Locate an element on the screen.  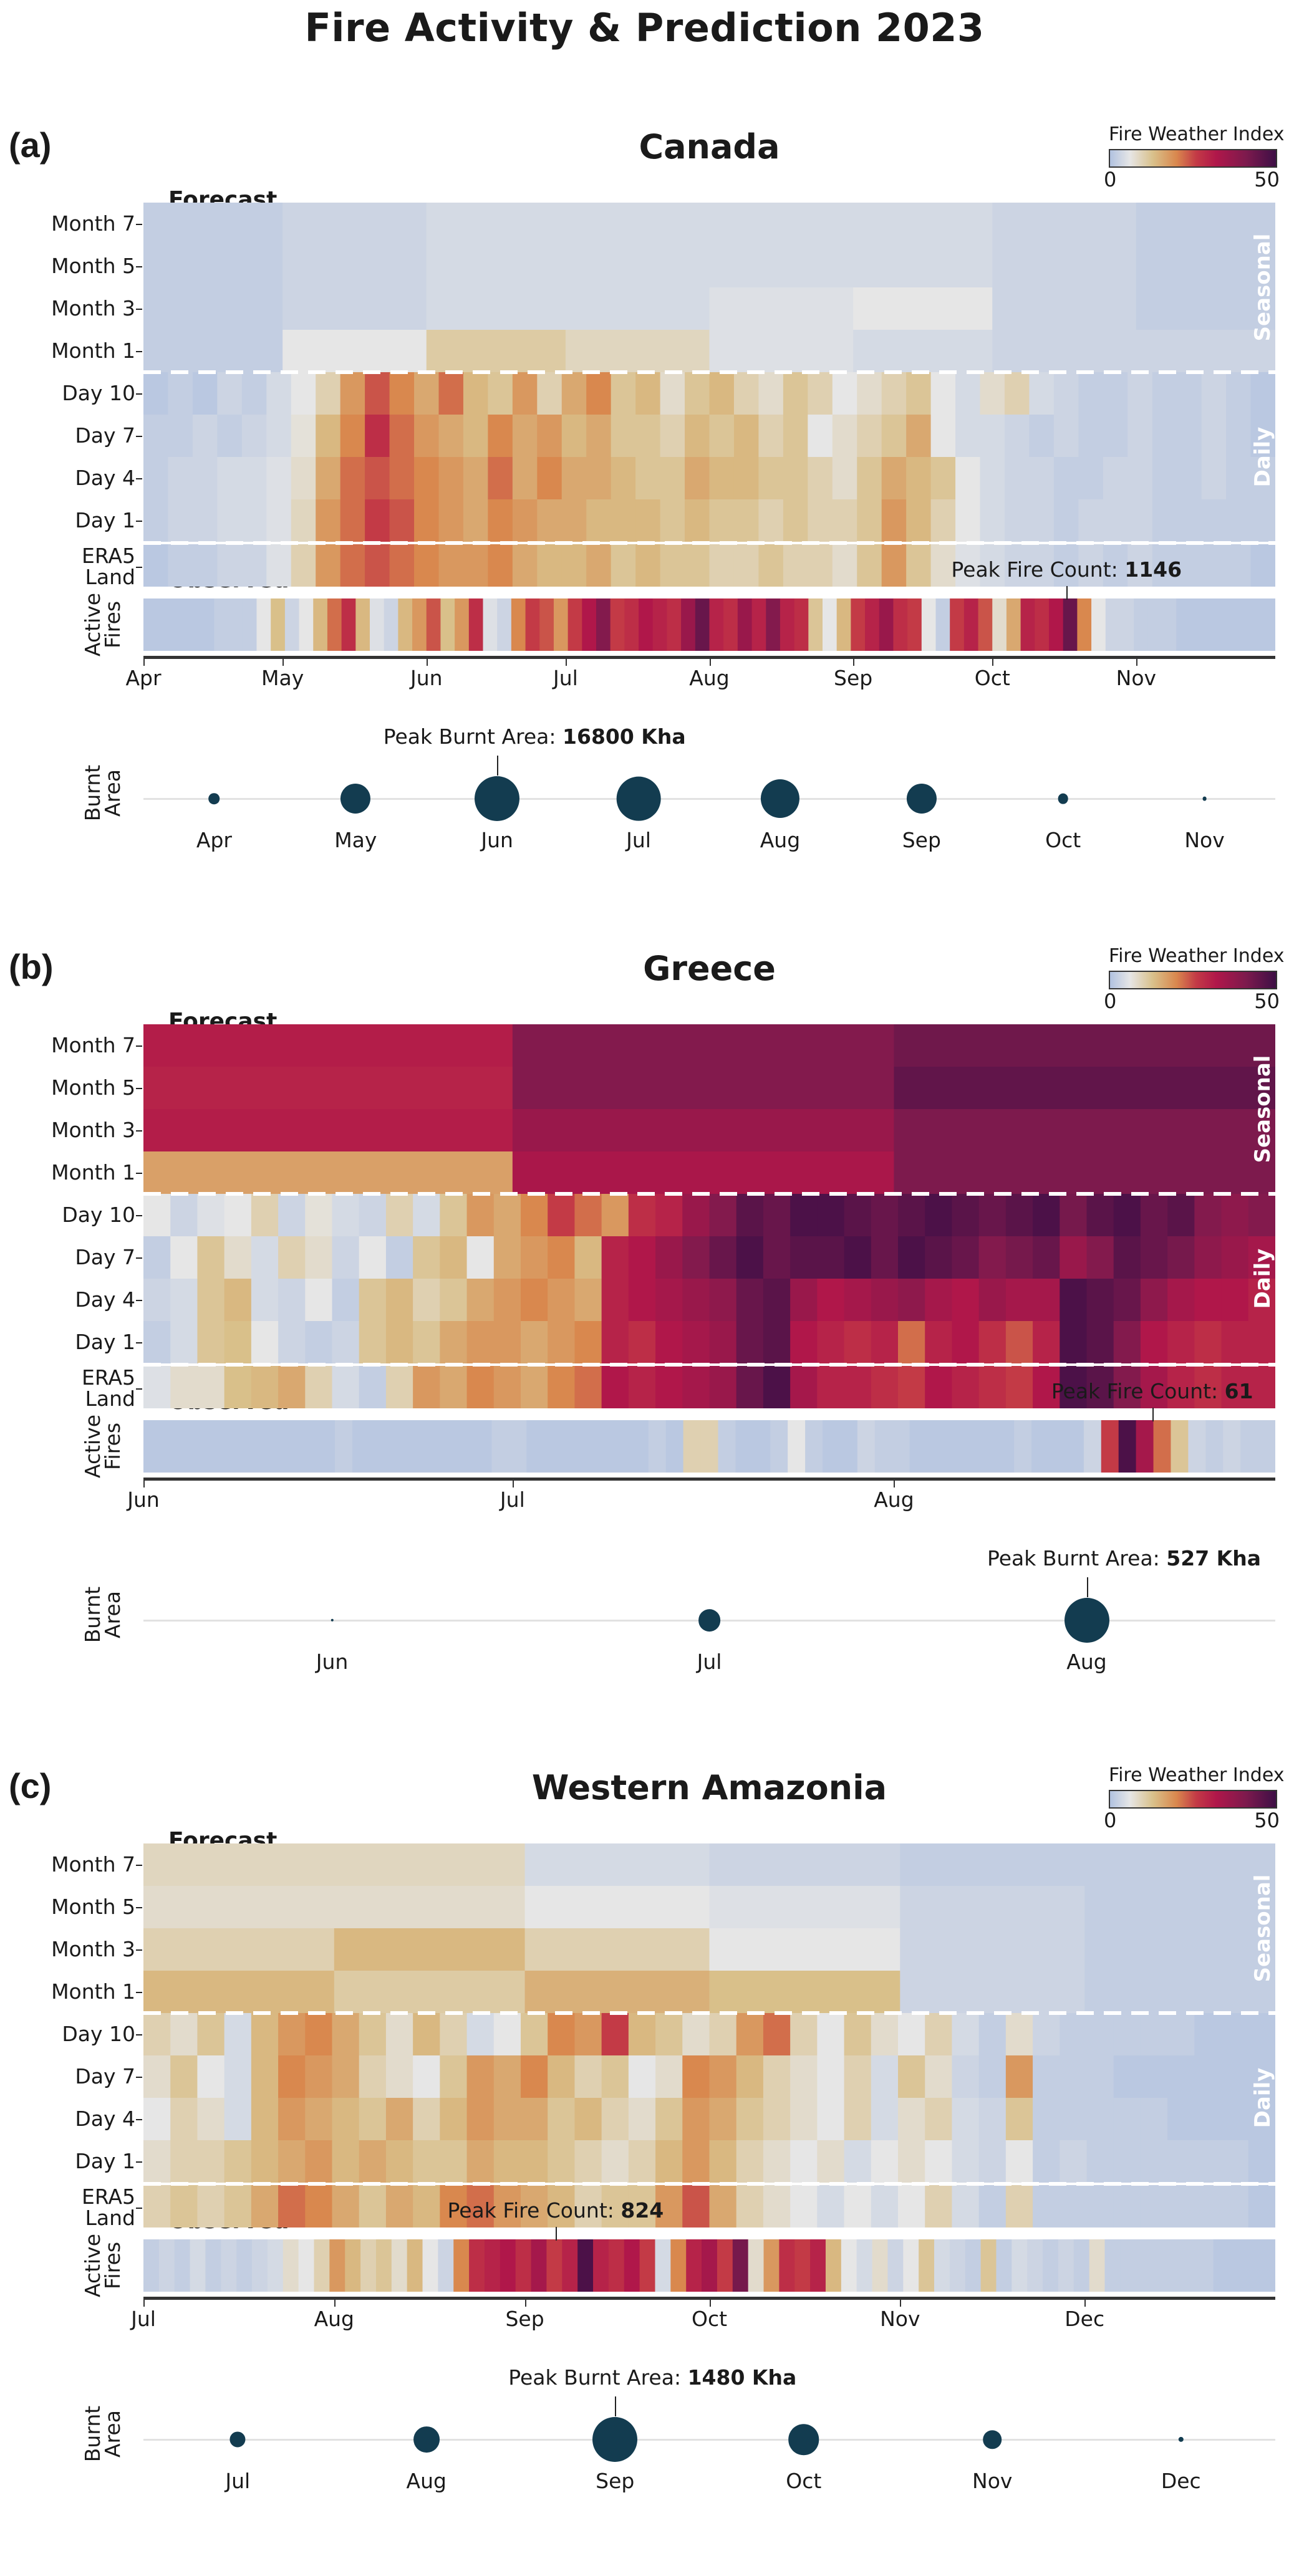
burnt-area-month-label: Jun is located at coordinates (497, 840).